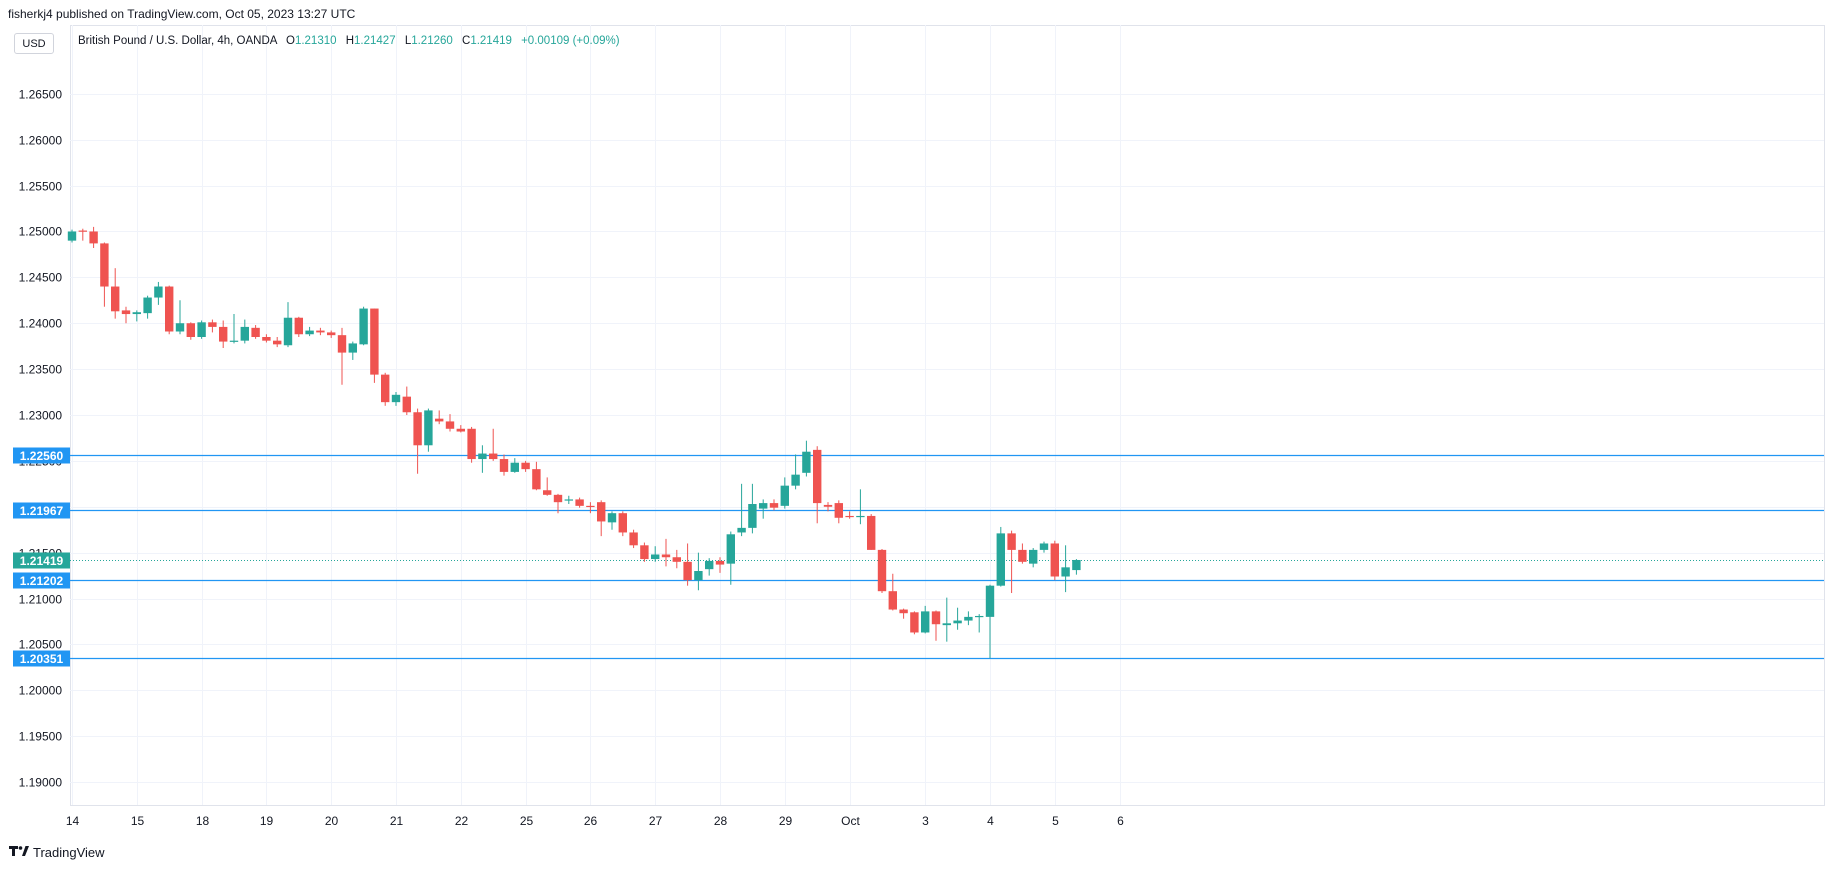  Describe the element at coordinates (397, 821) in the screenshot. I see `x-tick-label: 21` at that location.